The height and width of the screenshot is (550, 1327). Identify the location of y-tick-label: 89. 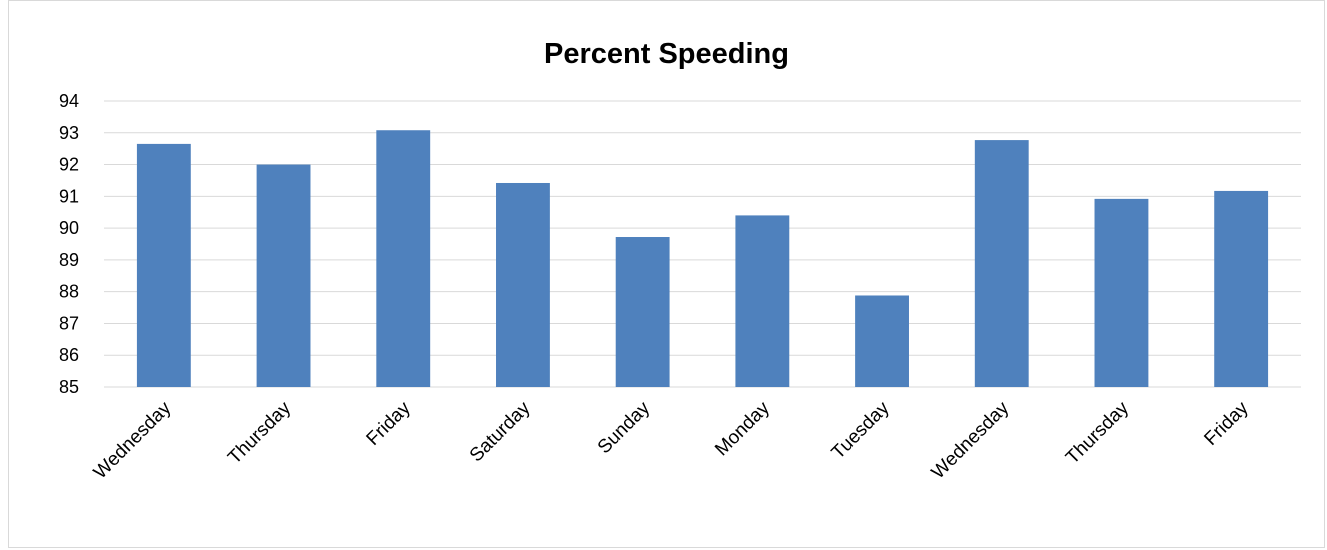
(69, 260).